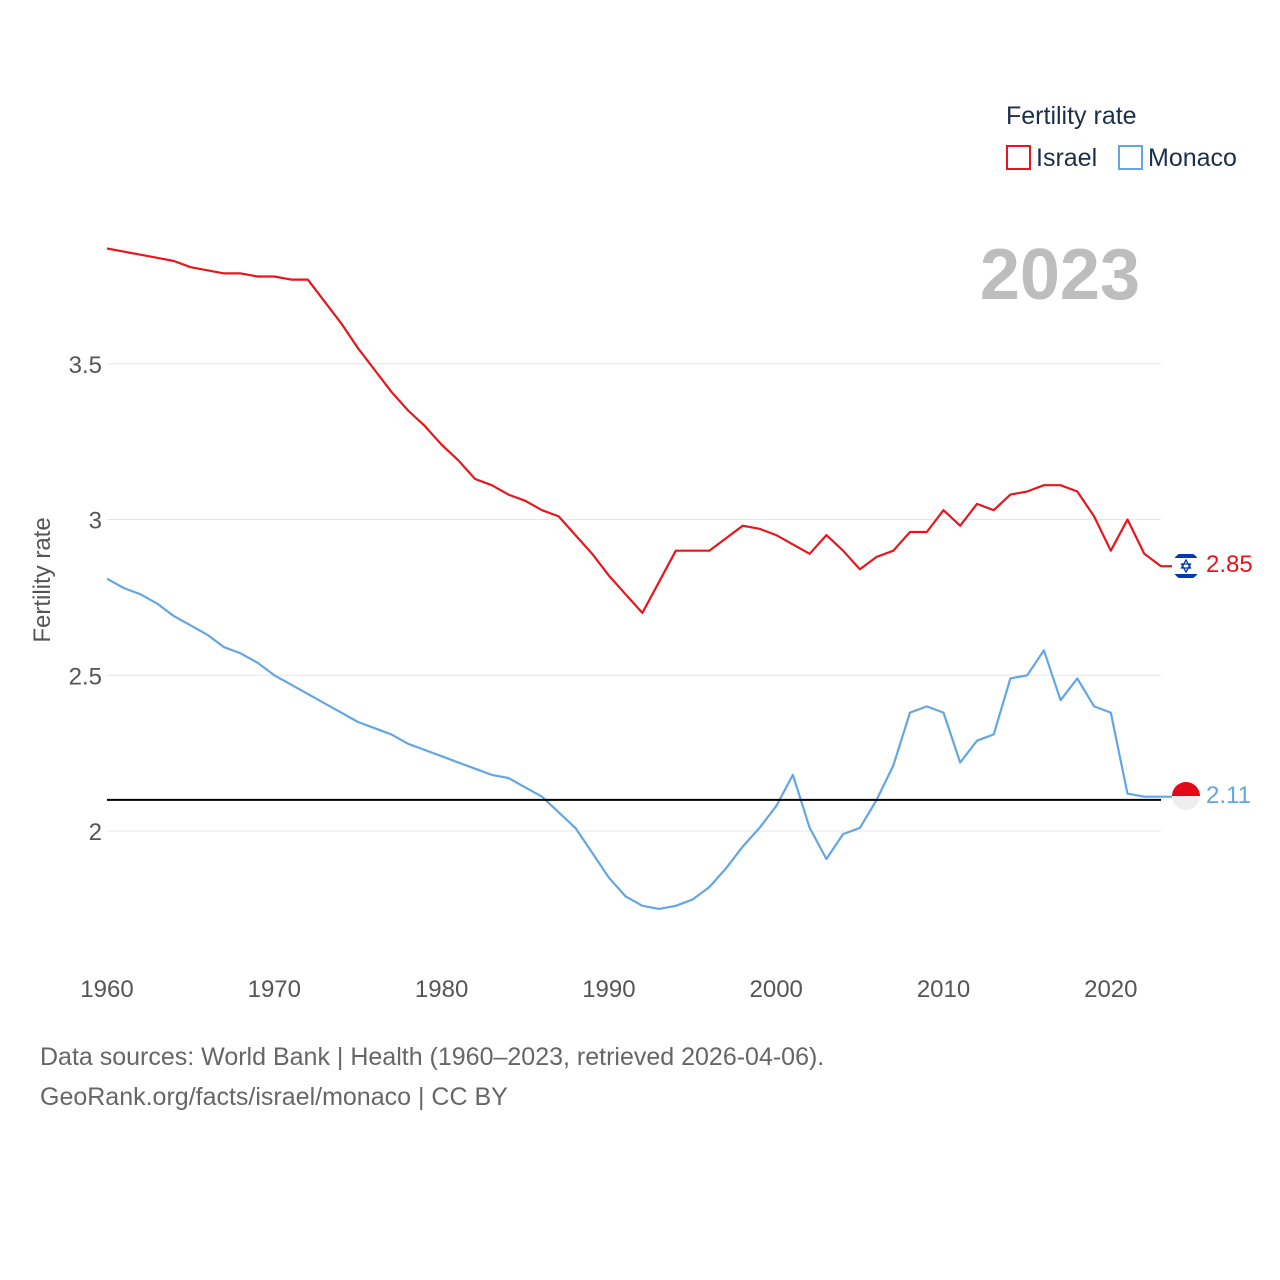  I want to click on legend-item-monaco: Monaco, so click(1177, 158).